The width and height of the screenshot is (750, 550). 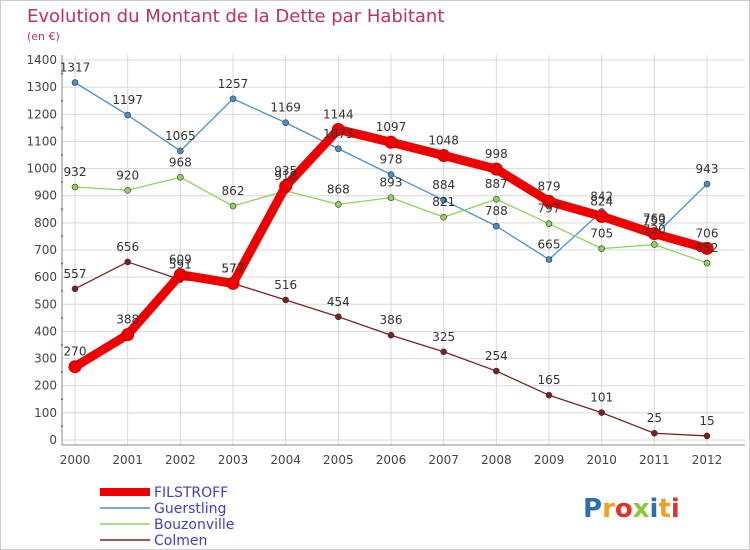 I want to click on data-label-guerstling: 1317, so click(x=75, y=68).